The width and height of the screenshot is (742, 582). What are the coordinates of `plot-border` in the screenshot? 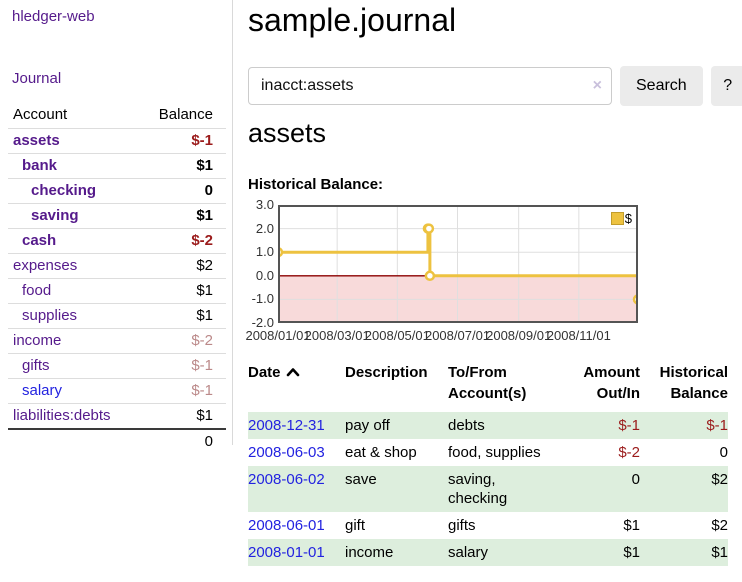 It's located at (458, 264).